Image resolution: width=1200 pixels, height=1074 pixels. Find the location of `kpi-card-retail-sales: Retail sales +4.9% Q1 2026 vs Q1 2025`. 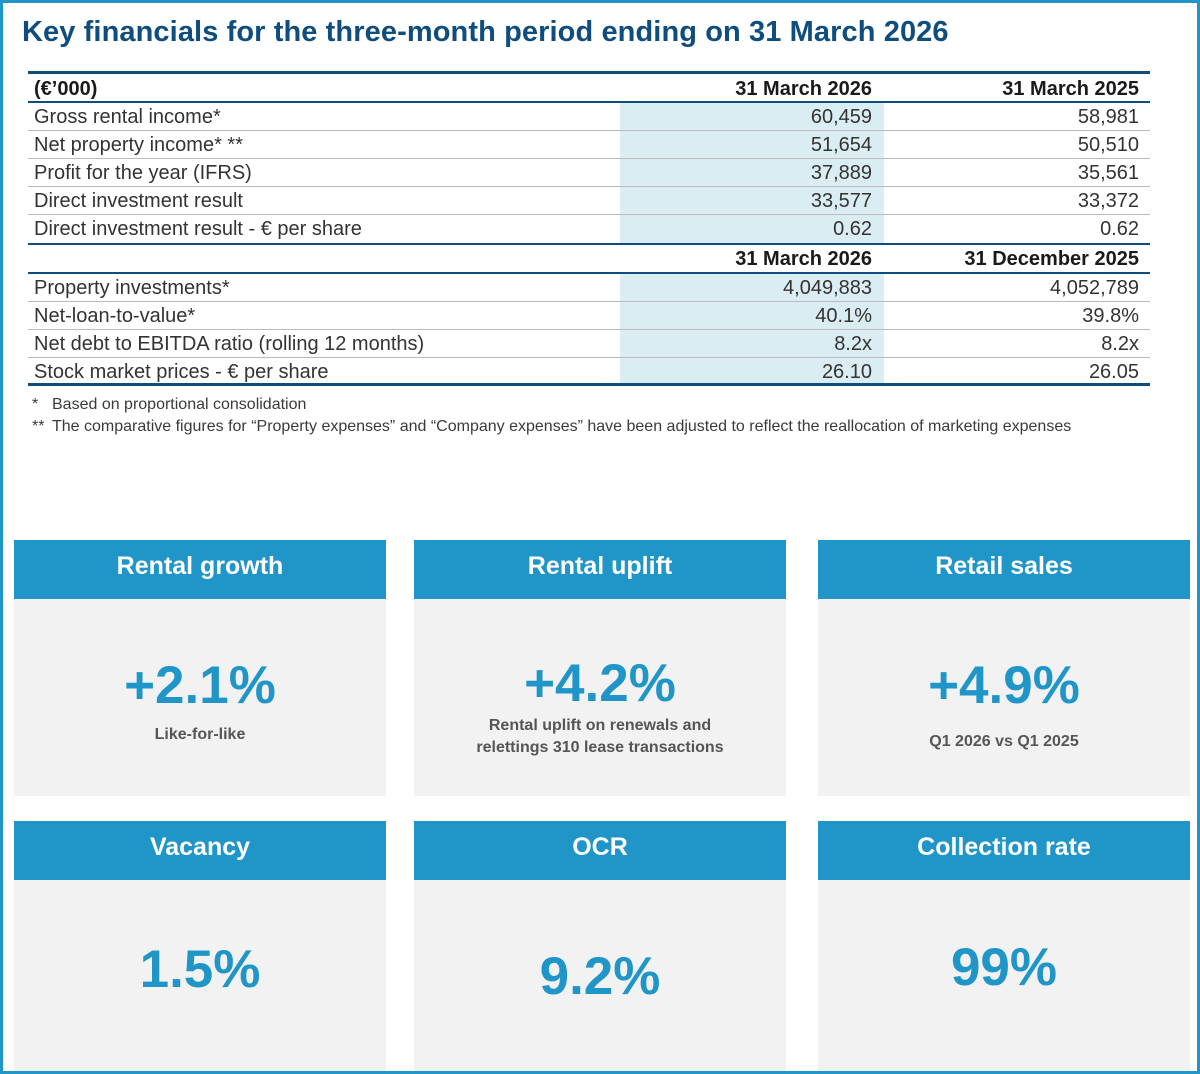

kpi-card-retail-sales: Retail sales +4.9% Q1 2026 vs Q1 2025 is located at coordinates (1004, 668).